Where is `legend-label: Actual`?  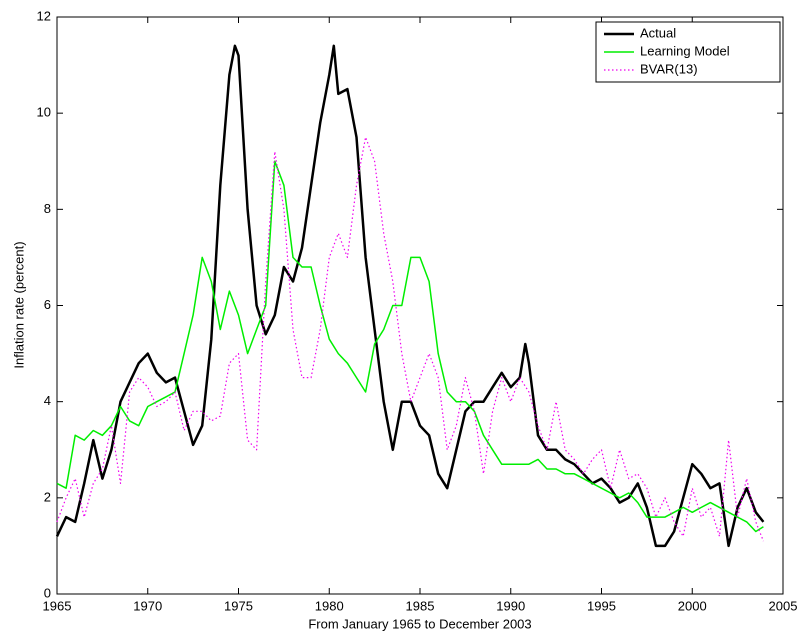 legend-label: Actual is located at coordinates (658, 32).